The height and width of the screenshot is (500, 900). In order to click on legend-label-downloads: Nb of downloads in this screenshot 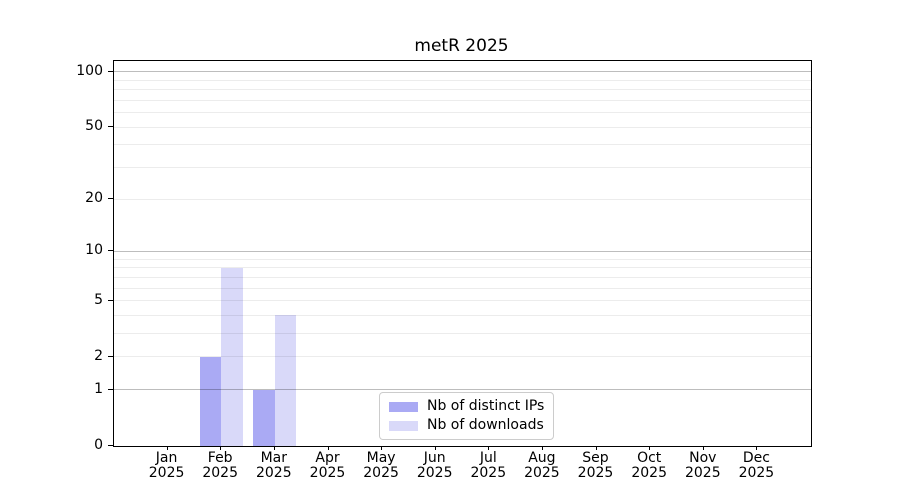, I will do `click(485, 425)`.